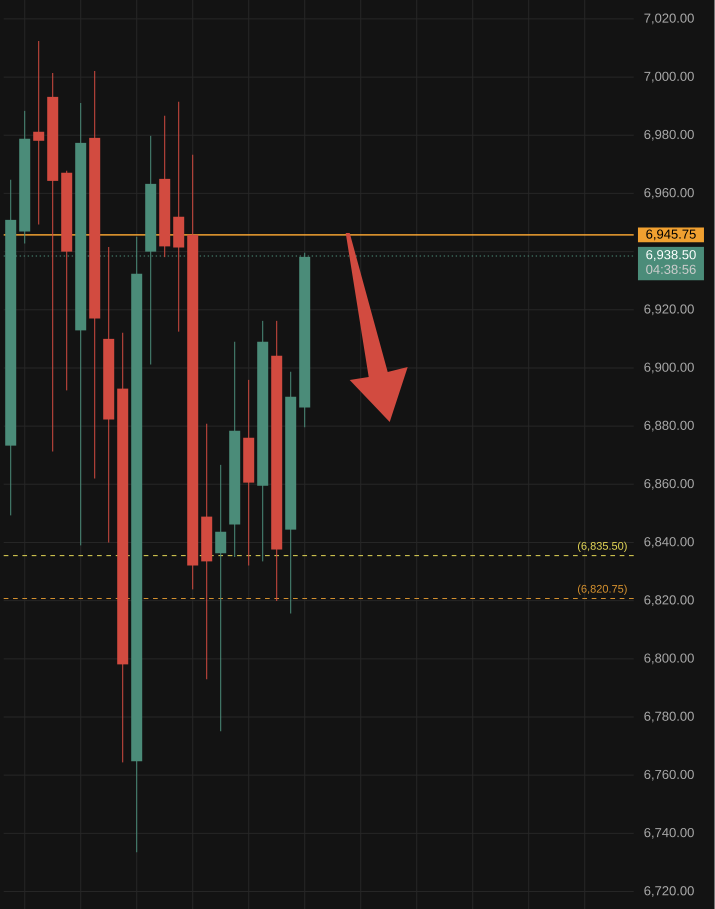 The height and width of the screenshot is (909, 715). I want to click on y-tick-label: 6,880.00, so click(669, 426).